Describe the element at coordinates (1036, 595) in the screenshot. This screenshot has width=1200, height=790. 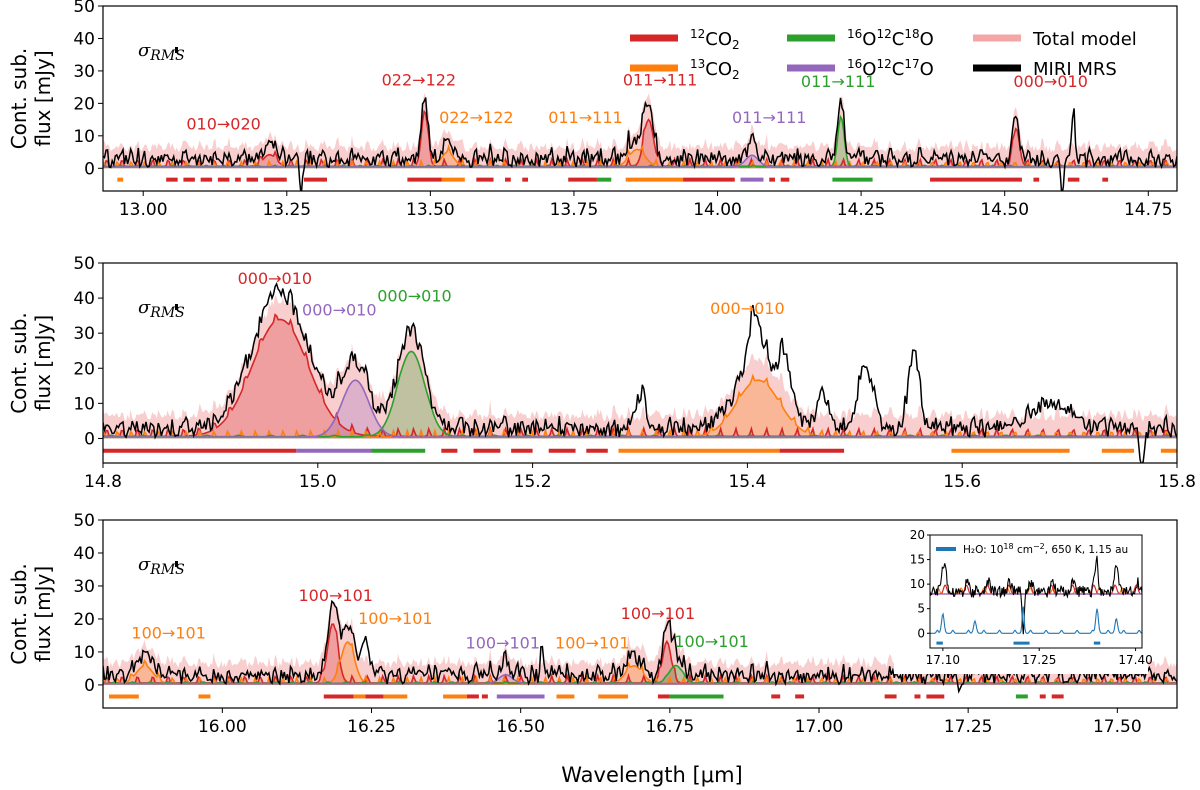
I see `inset-line-miri` at that location.